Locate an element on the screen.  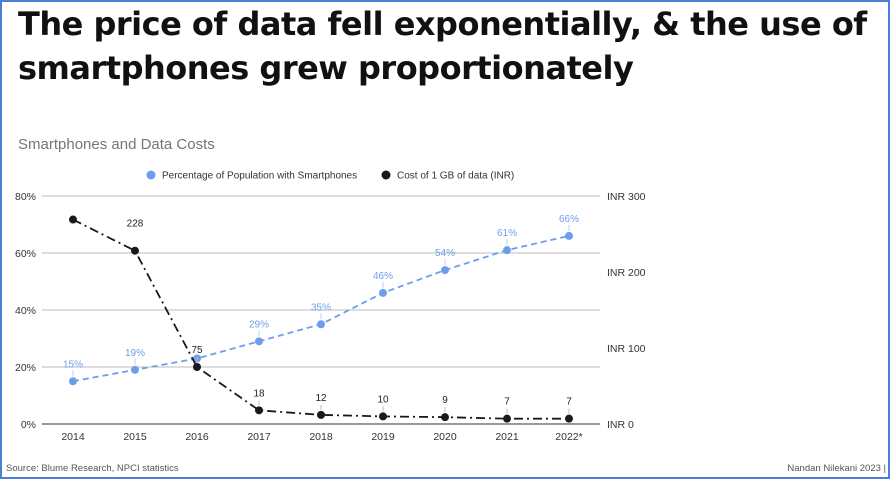
y-right-tick-label: INR 300 is located at coordinates (626, 197).